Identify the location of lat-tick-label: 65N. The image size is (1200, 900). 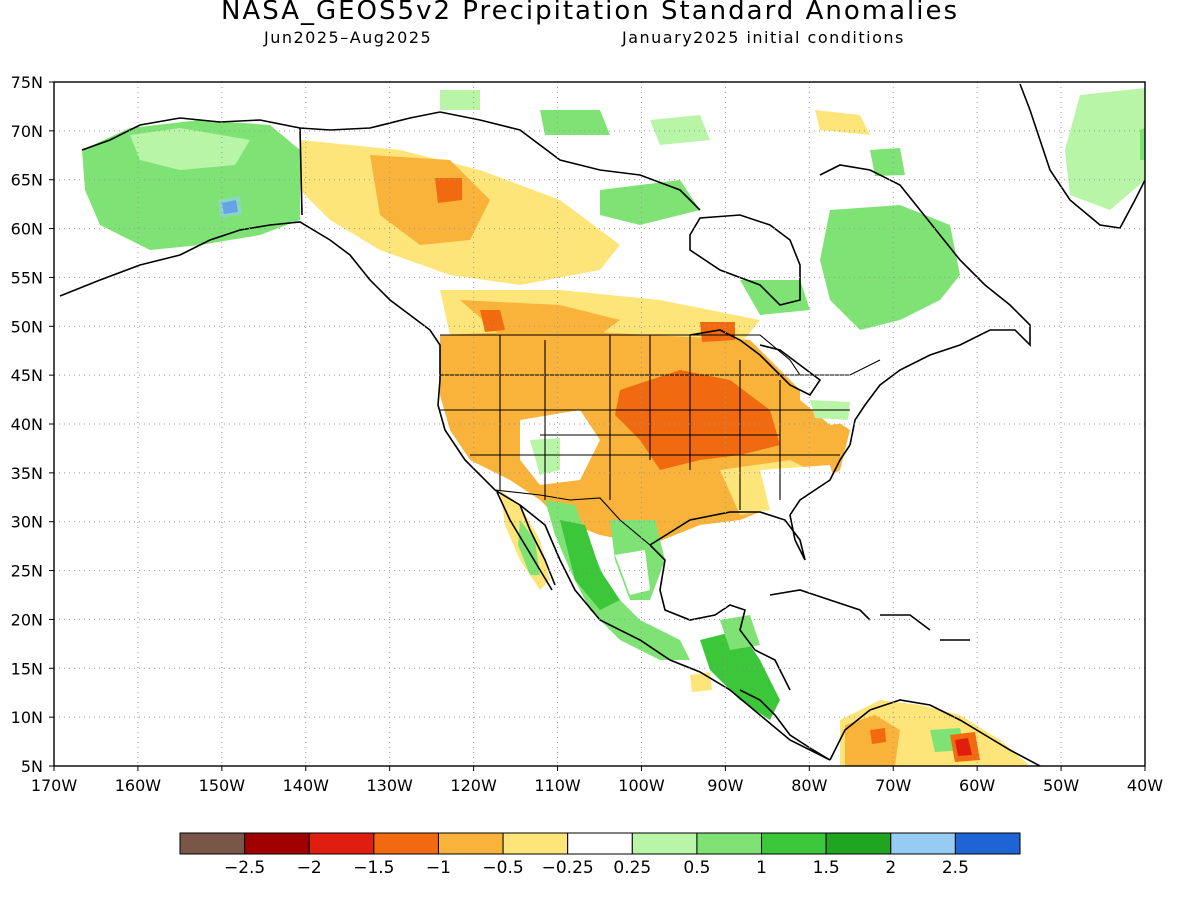
(27, 180).